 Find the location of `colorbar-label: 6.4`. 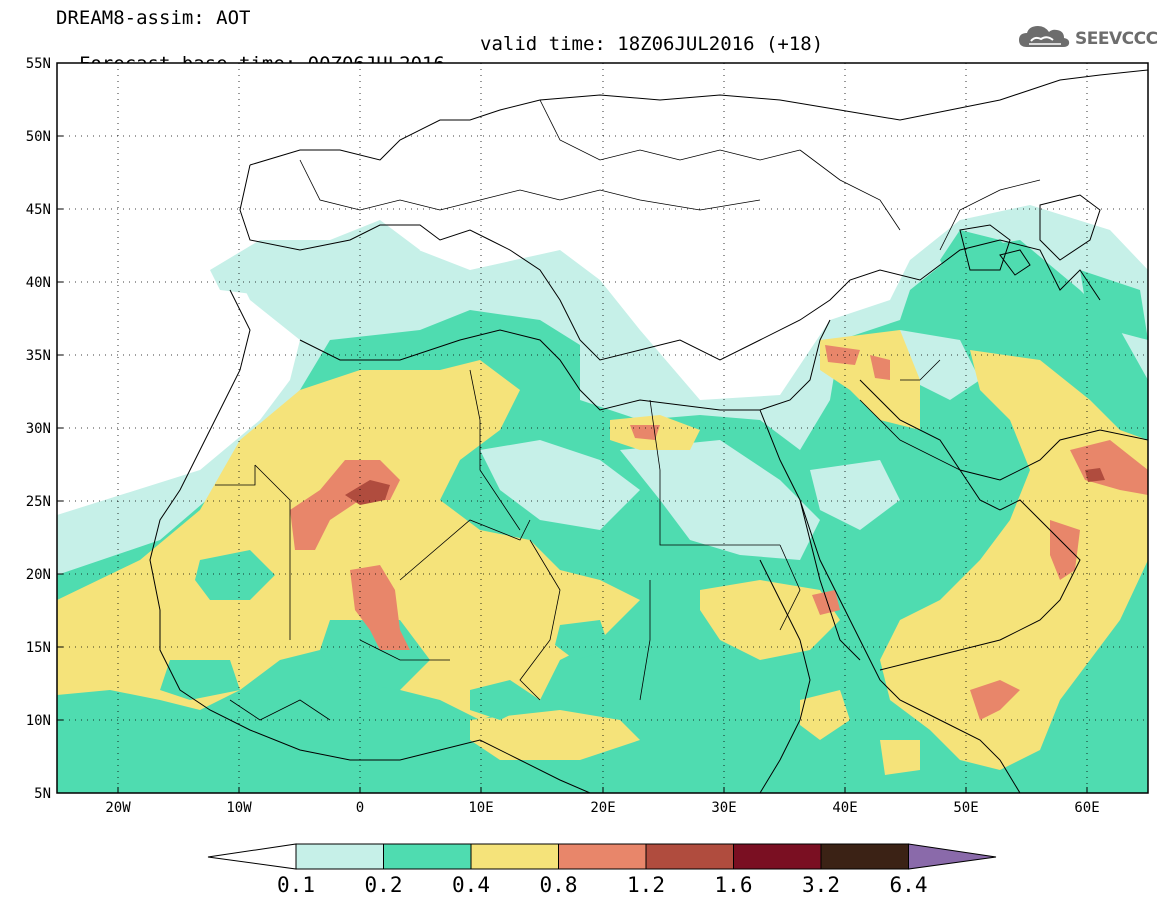

colorbar-label: 6.4 is located at coordinates (909, 885).